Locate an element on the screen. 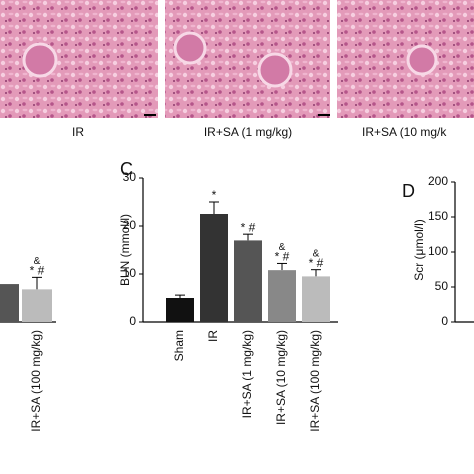  y-tick-label: 100 is located at coordinates (438, 251).